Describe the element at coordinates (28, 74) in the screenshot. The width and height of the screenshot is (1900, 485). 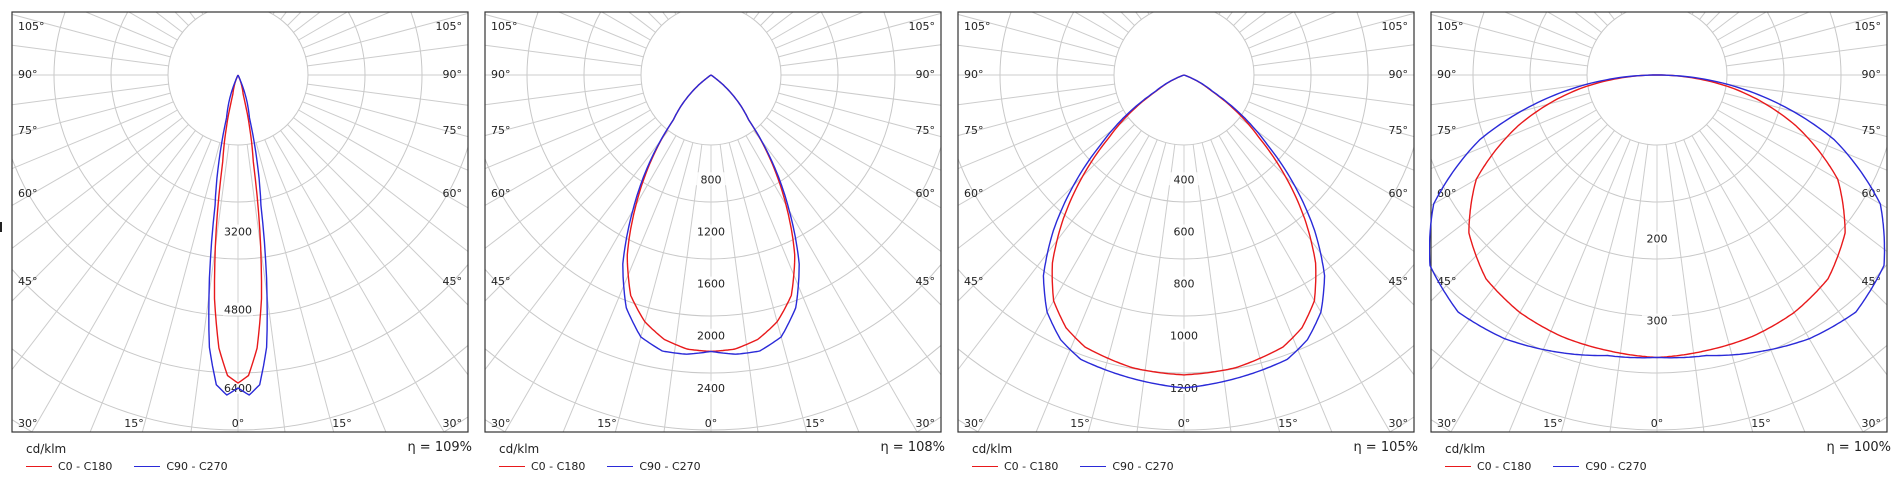
I see `angle-label-left: 90°` at that location.